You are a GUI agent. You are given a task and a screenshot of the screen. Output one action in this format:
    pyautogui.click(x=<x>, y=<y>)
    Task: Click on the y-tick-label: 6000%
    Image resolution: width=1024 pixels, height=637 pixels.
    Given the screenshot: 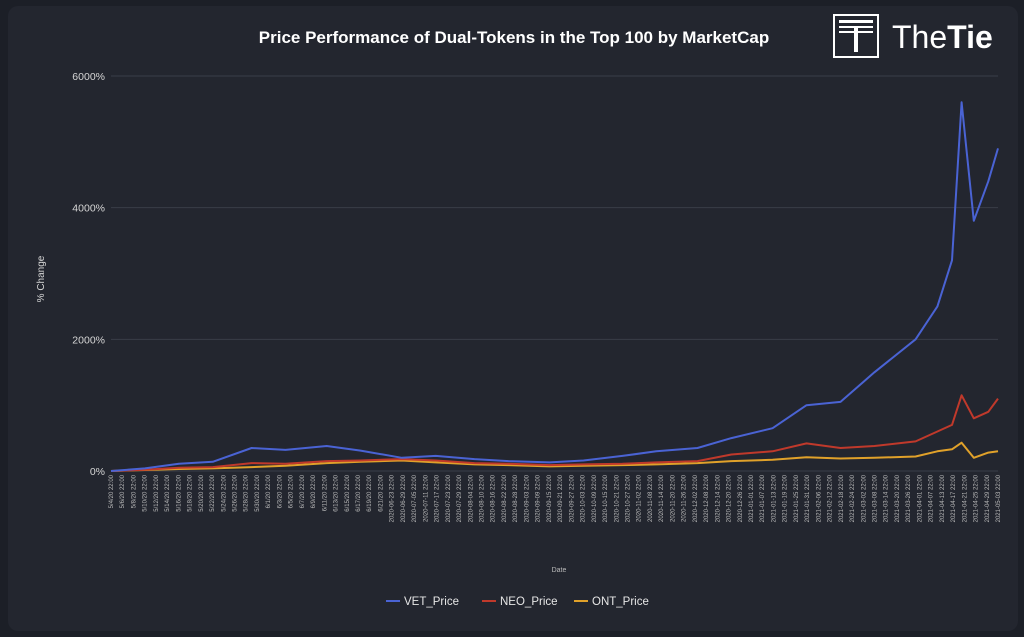 What is the action you would take?
    pyautogui.click(x=88, y=77)
    